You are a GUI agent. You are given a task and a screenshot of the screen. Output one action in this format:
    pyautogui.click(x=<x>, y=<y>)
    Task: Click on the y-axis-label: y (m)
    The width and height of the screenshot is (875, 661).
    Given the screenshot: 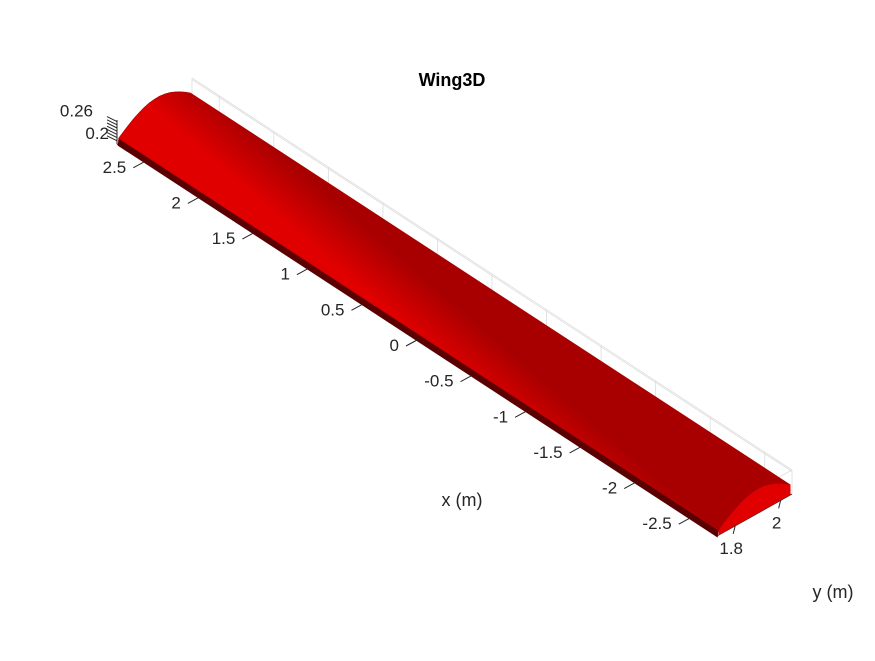 What is the action you would take?
    pyautogui.click(x=833, y=592)
    